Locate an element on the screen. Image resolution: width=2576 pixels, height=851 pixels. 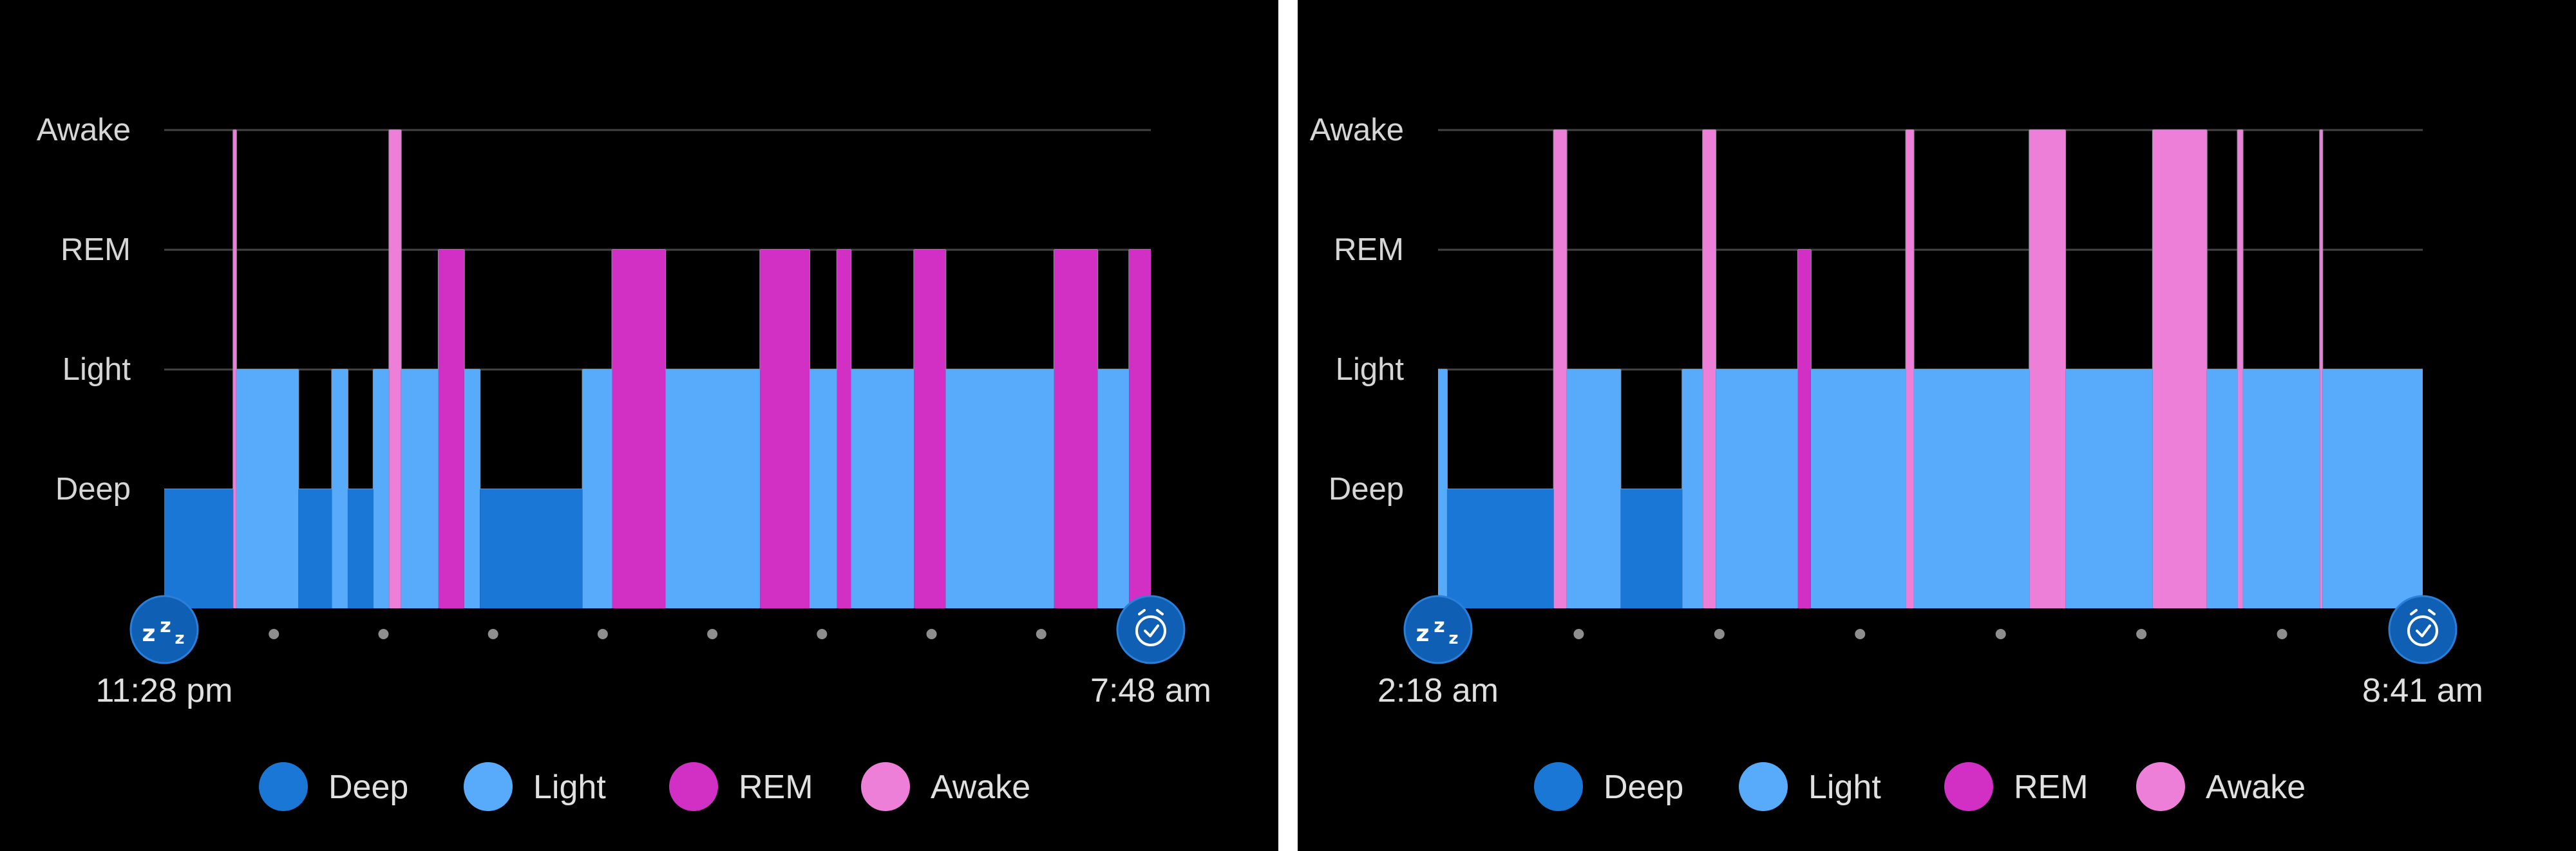
start-marker-circle is located at coordinates (164, 629).